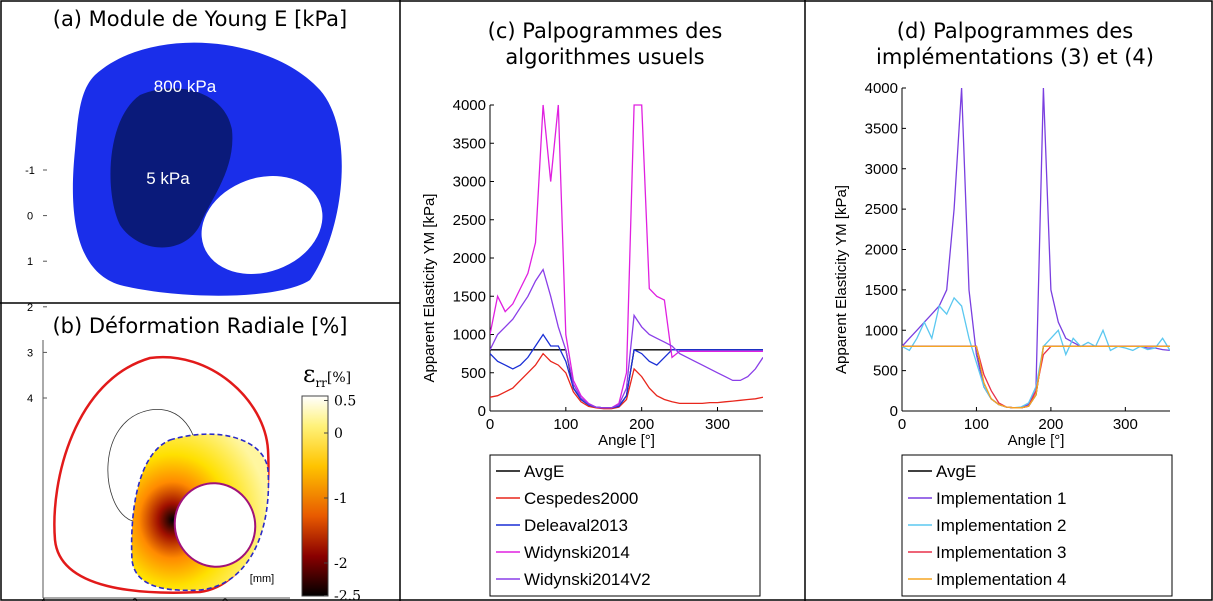 This screenshot has height=601, width=1213. What do you see at coordinates (30, 353) in the screenshot?
I see `y-tick-label: 3` at bounding box center [30, 353].